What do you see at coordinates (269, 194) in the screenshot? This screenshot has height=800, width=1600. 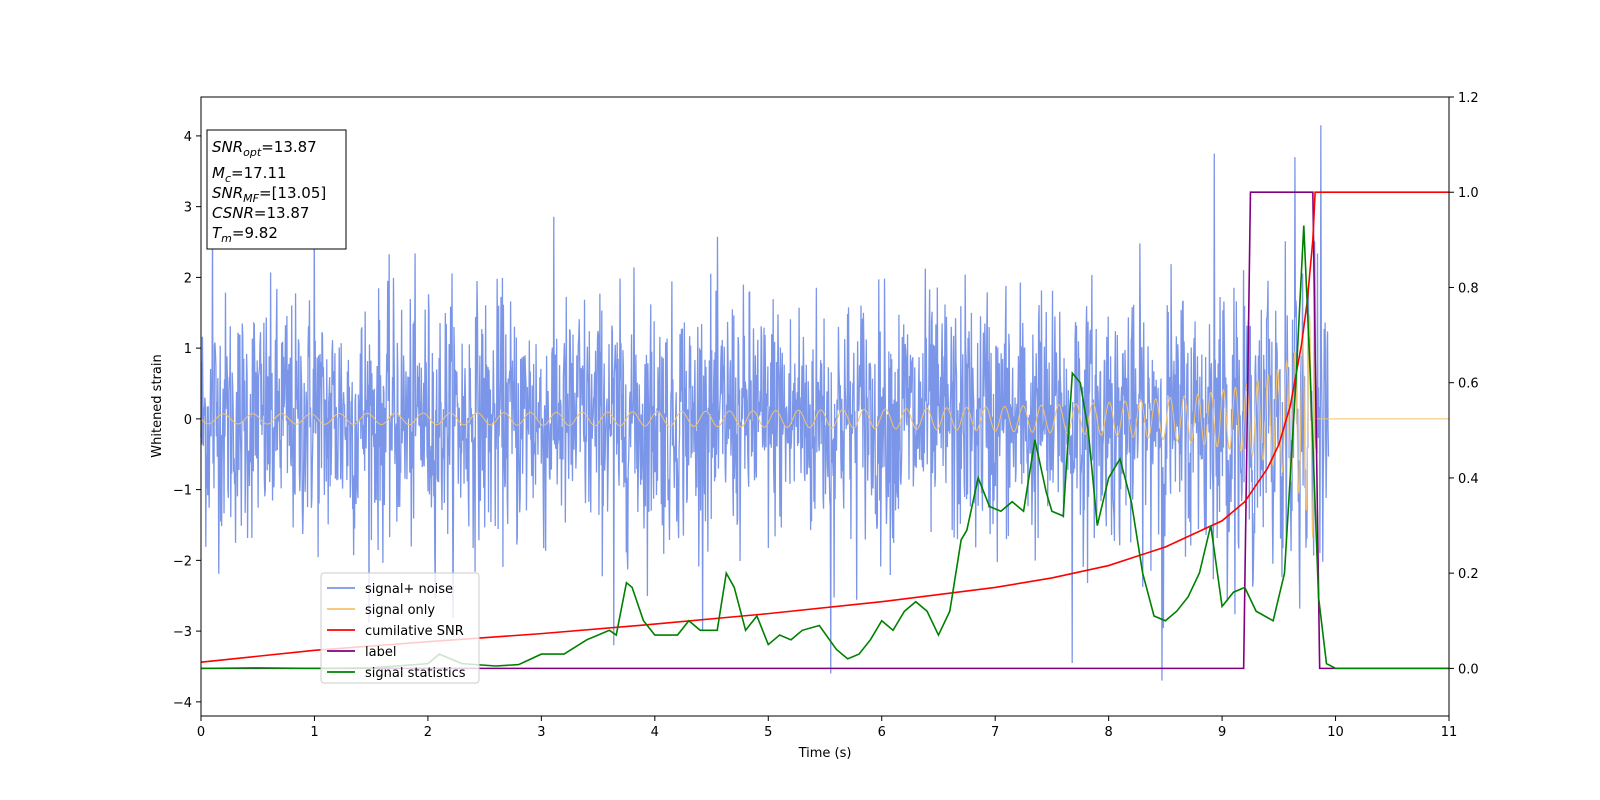 I see `info-snr-mf: SNRMF=[13.05]` at bounding box center [269, 194].